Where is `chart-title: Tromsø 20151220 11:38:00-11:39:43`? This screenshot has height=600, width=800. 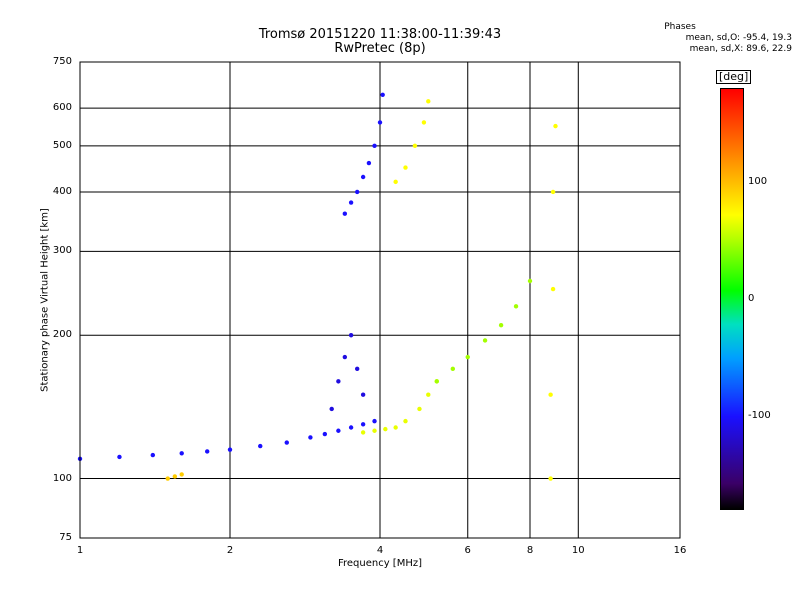 chart-title: Tromsø 20151220 11:38:00-11:39:43 is located at coordinates (380, 34).